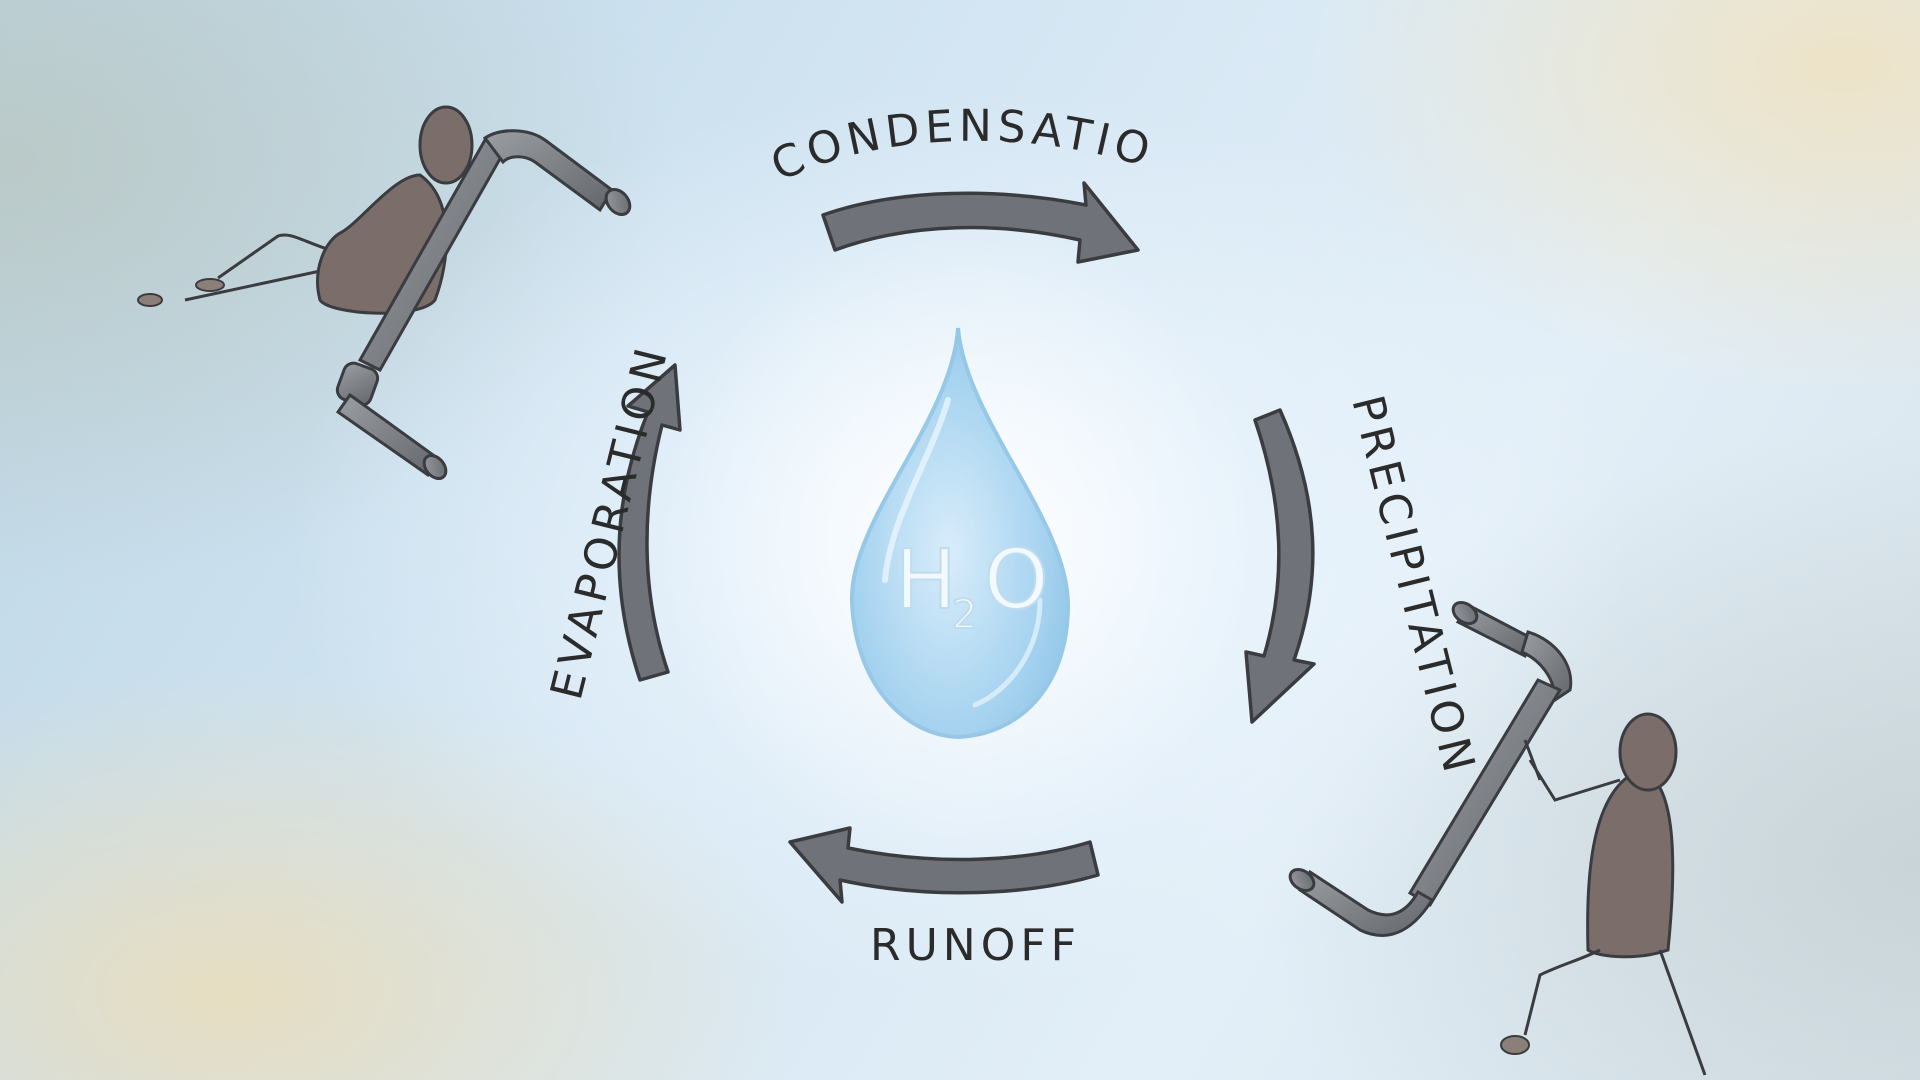 This screenshot has width=1920, height=1080. I want to click on label-runoff: RUNOFF, so click(975, 945).